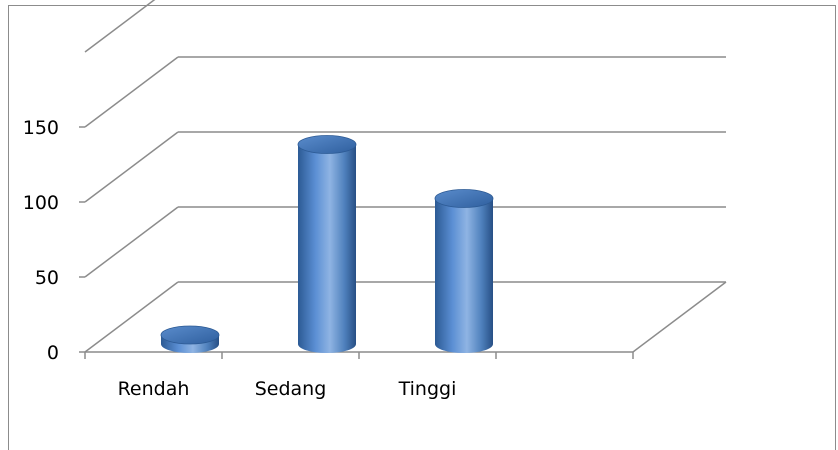 This screenshot has width=838, height=450. What do you see at coordinates (679, 317) in the screenshot?
I see `floor-right-edge` at bounding box center [679, 317].